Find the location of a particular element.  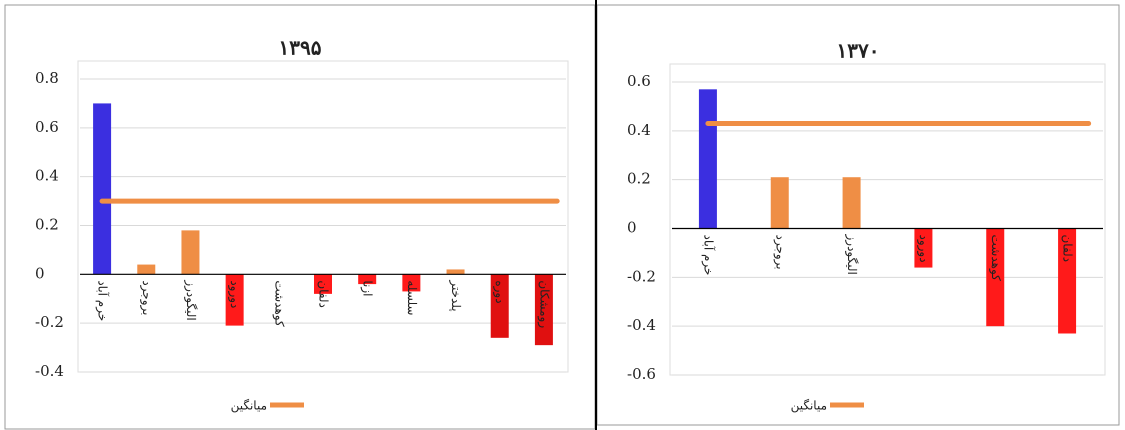

x-tick-label: پلدختر is located at coordinates (456, 295).